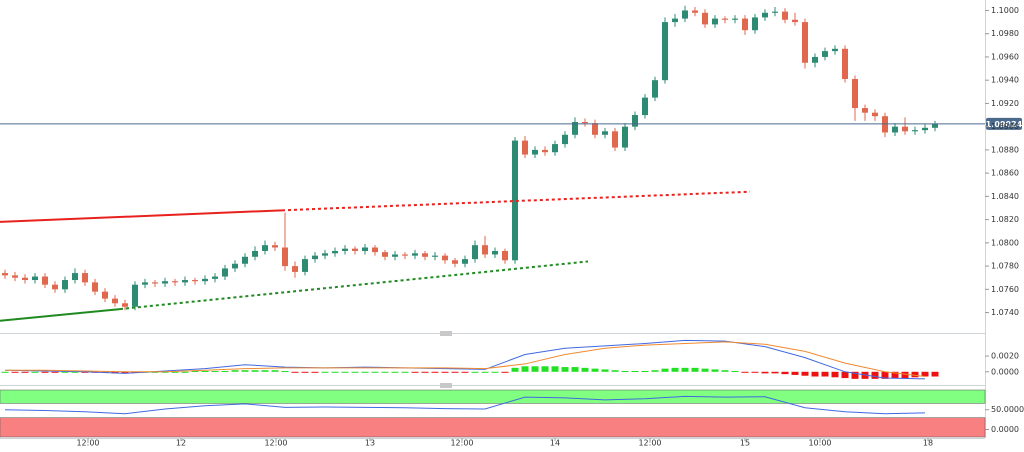  Describe the element at coordinates (1007, 409) in the screenshot. I see `y-tick-label: 50.0000` at that location.